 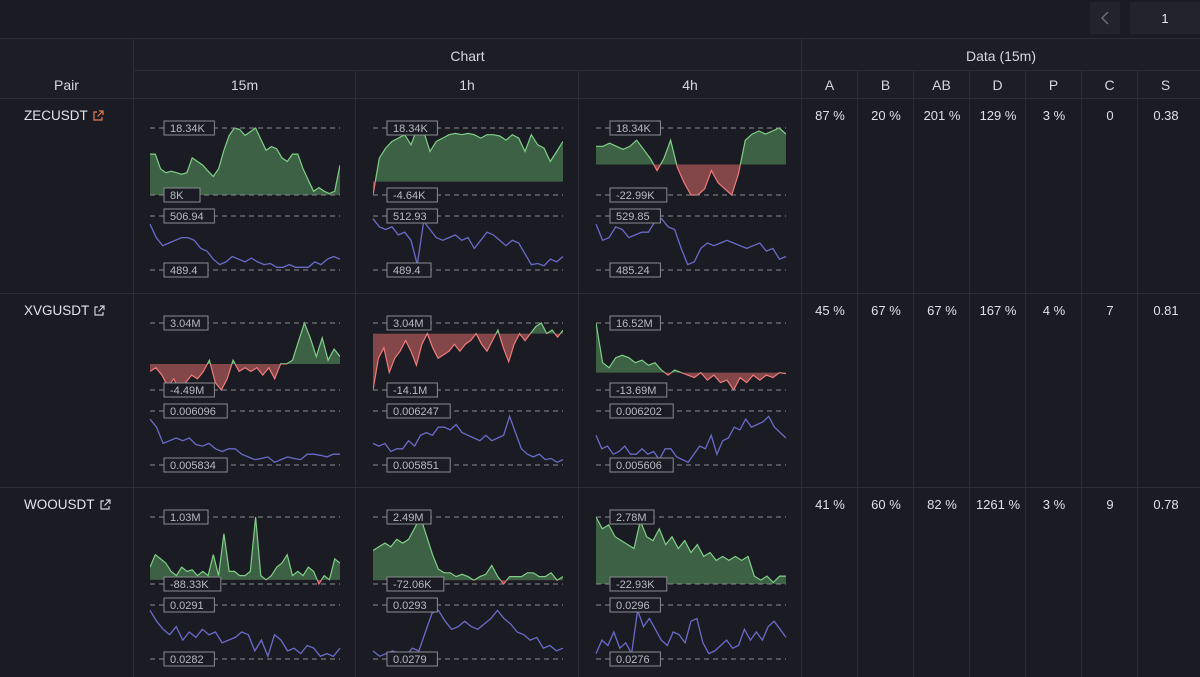 I want to click on header-col-b: B, so click(x=885, y=85).